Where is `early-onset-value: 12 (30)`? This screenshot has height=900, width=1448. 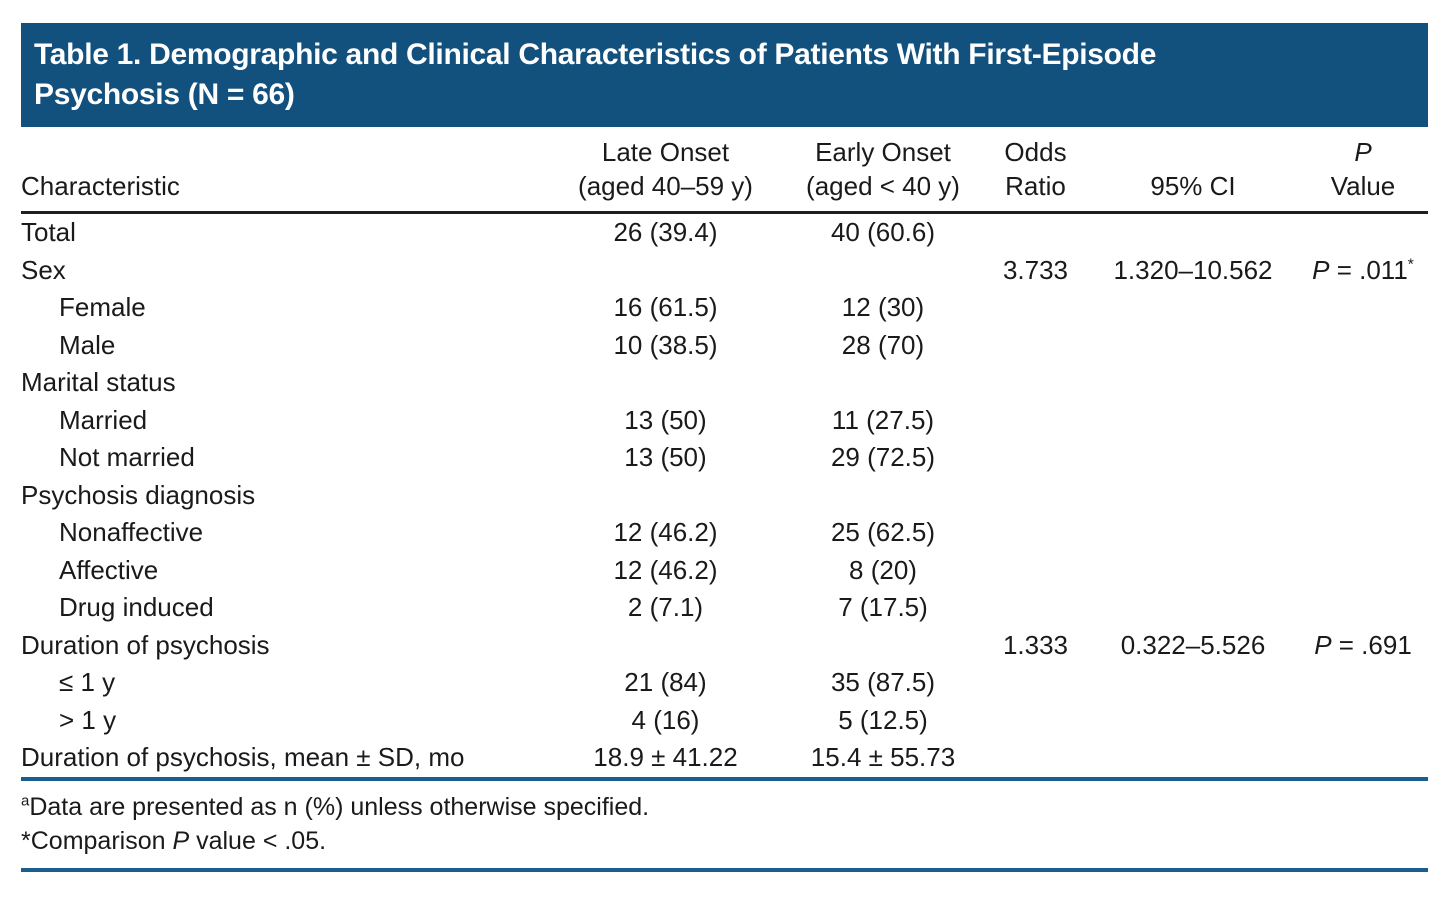 early-onset-value: 12 (30) is located at coordinates (883, 307).